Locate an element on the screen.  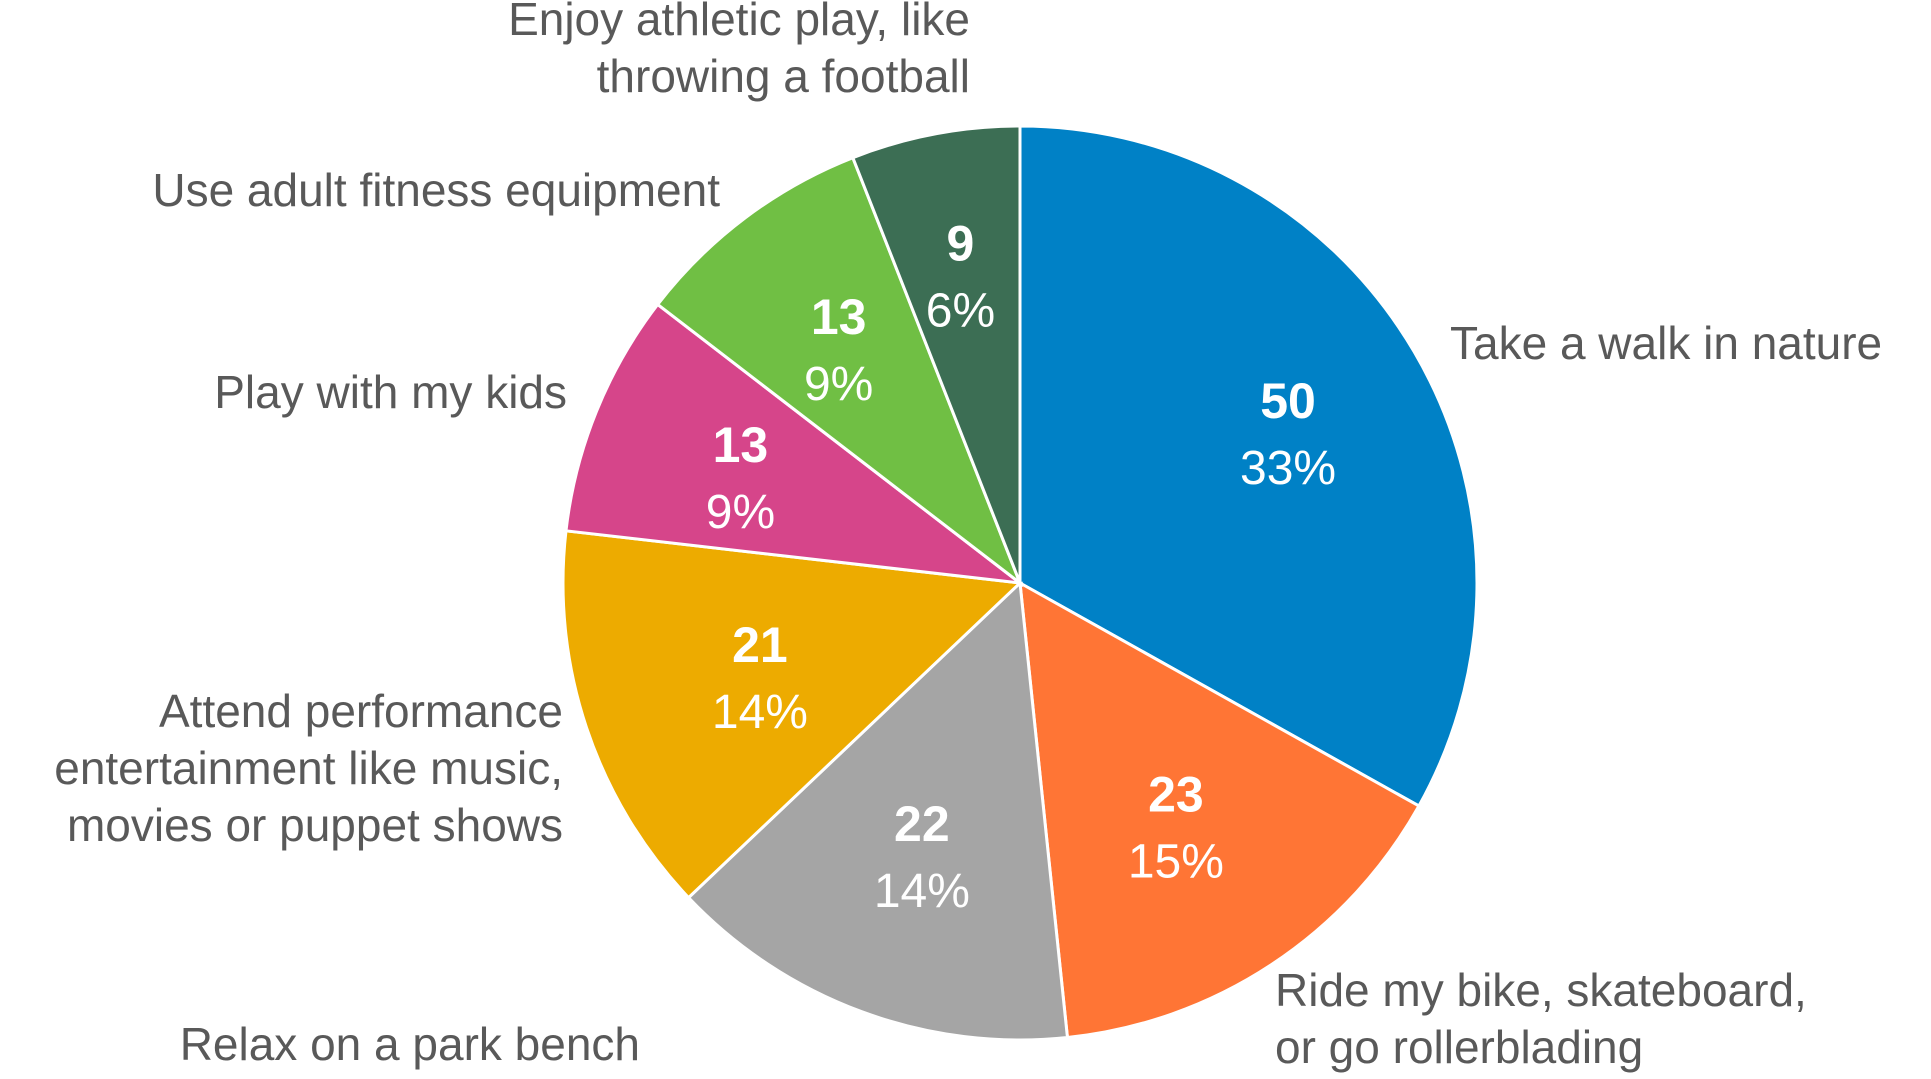
category-label-line: or go rollerblading is located at coordinates (1459, 1047).